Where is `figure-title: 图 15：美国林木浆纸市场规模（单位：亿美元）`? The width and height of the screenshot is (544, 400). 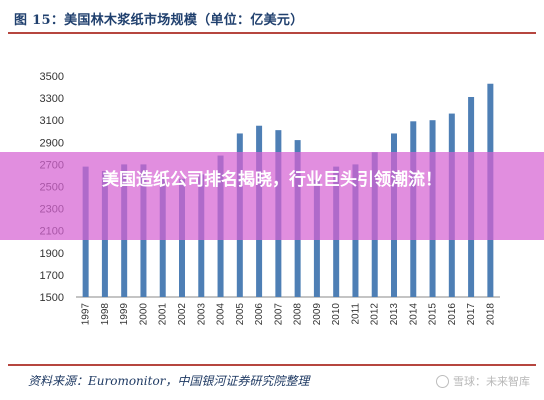
figure-title: 图 15：美国林木浆纸市场规模（单位：亿美元） is located at coordinates (159, 20).